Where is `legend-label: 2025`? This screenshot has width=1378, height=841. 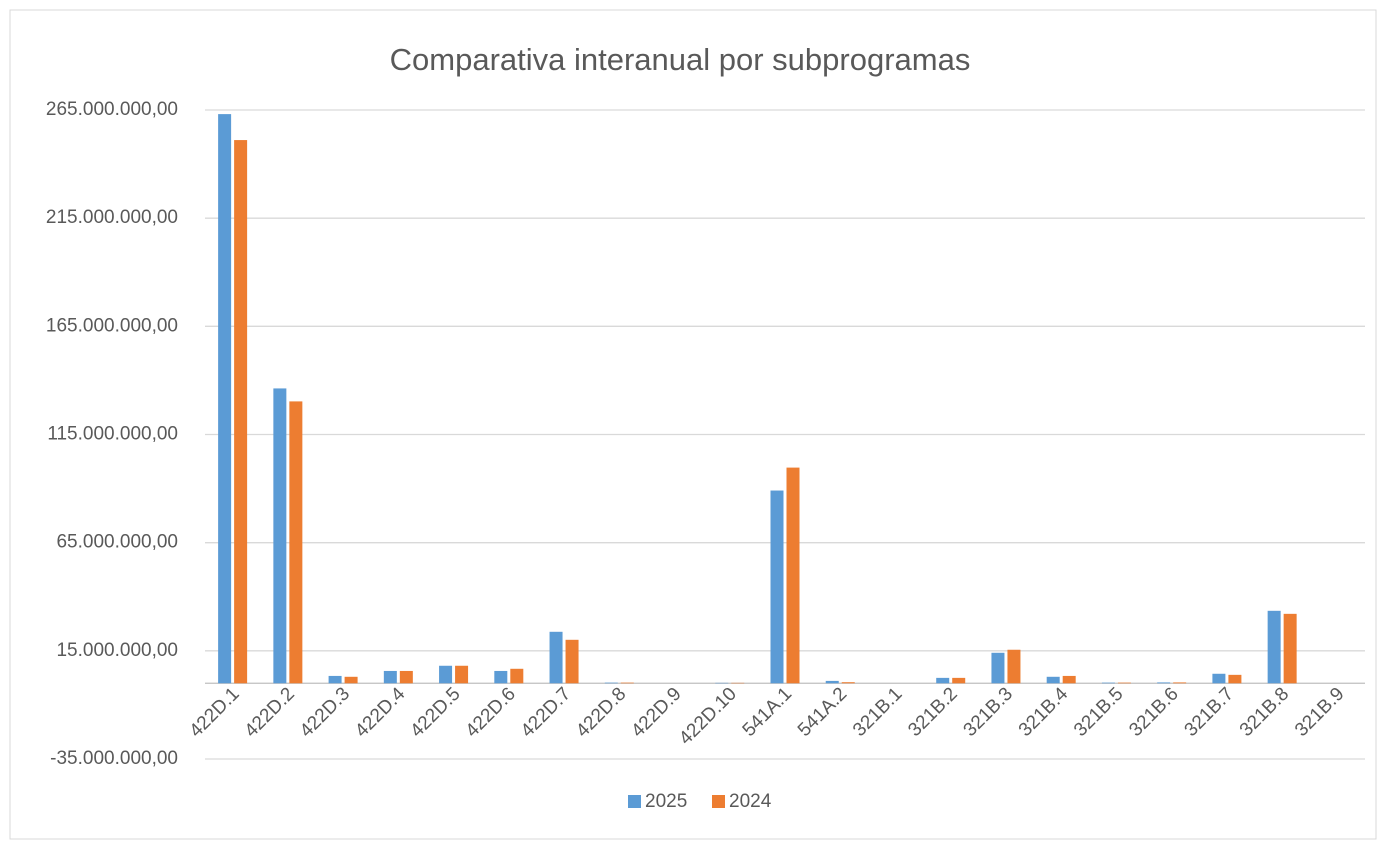
legend-label: 2025 is located at coordinates (666, 801).